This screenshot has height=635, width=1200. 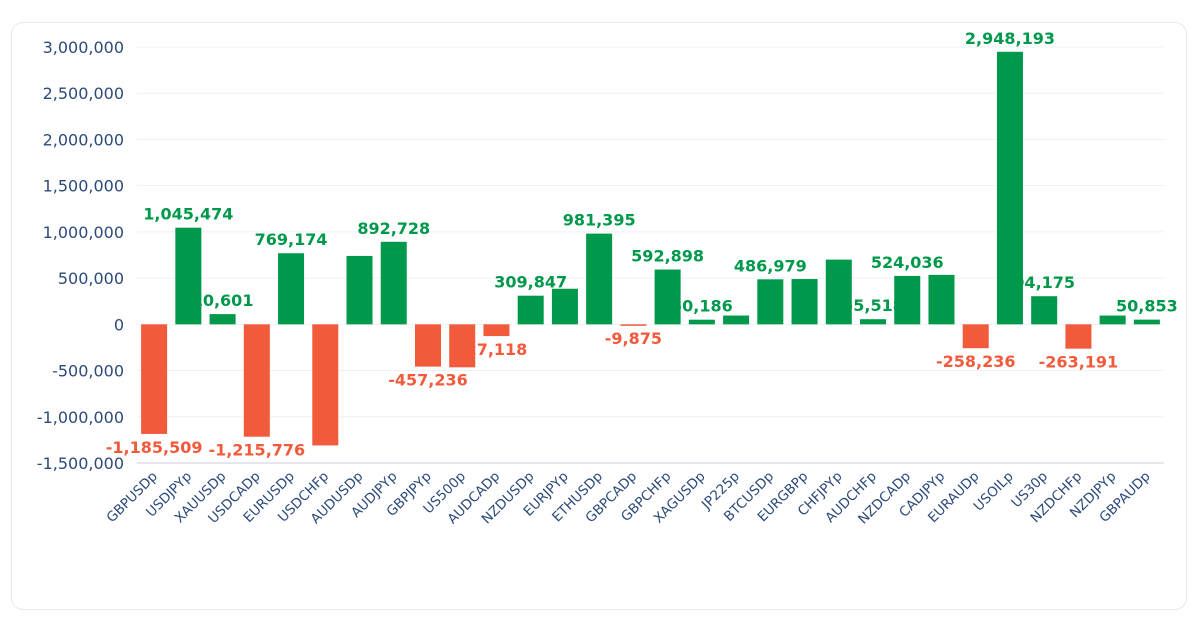 I want to click on bar-NZDJPYp, so click(x=1112, y=320).